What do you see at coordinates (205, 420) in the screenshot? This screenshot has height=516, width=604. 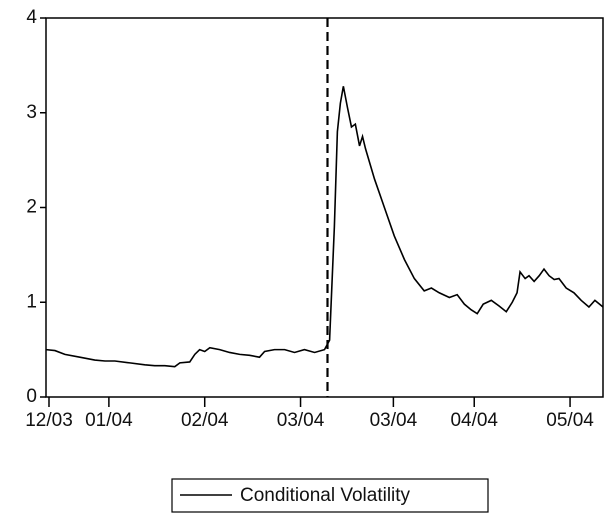 I see `x-tick-label: 02/04` at bounding box center [205, 420].